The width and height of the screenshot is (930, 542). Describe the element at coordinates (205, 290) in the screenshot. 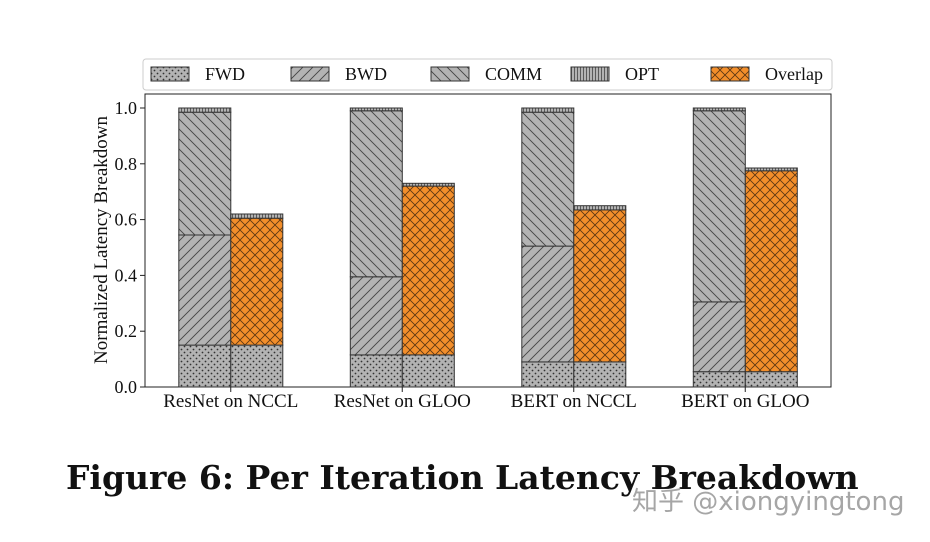

I see `bar-resnet-on-nccl-sequential-bwd` at that location.